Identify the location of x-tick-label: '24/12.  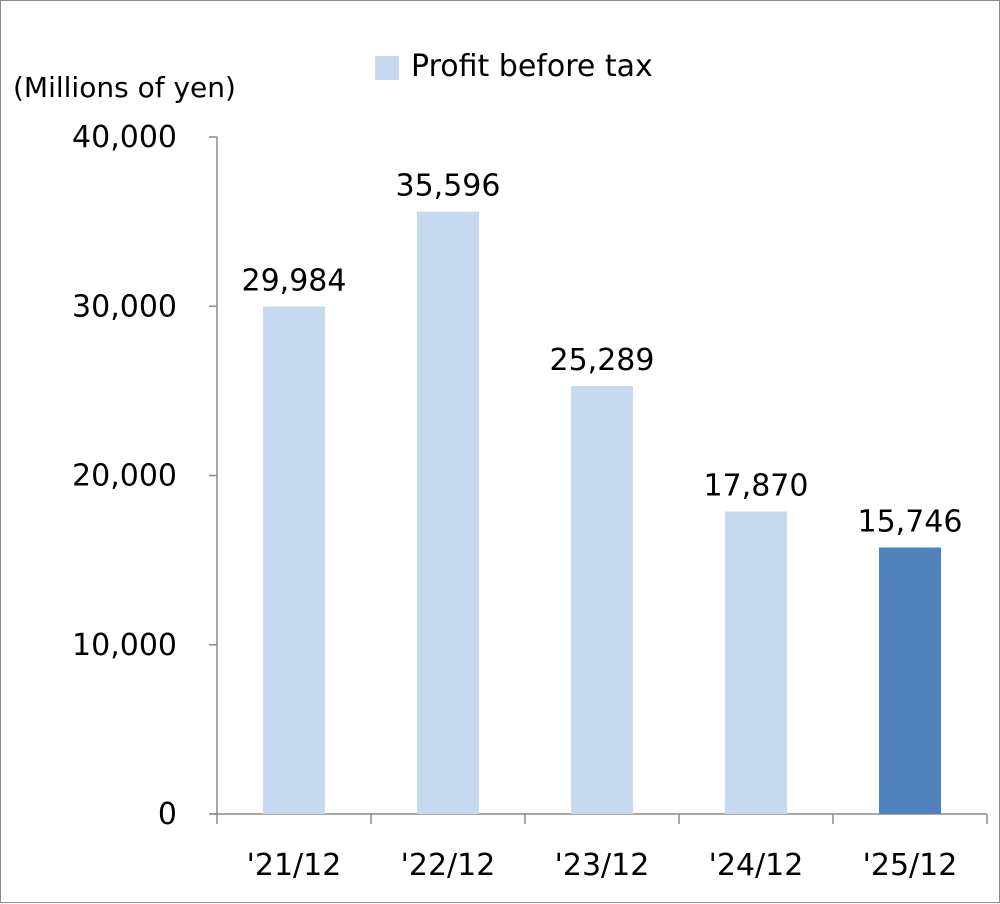
(756, 865).